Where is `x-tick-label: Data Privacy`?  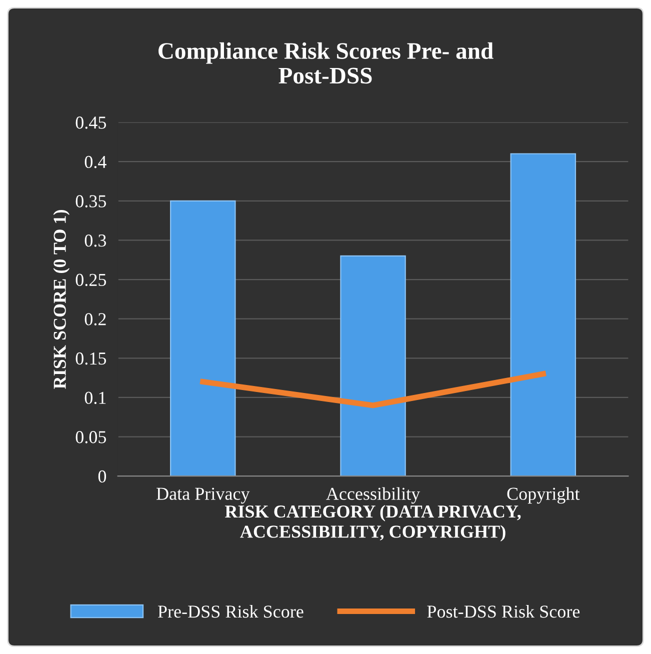 x-tick-label: Data Privacy is located at coordinates (203, 496).